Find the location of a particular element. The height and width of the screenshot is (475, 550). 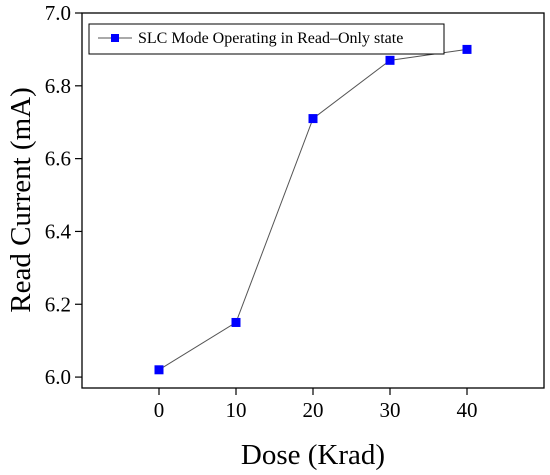

y-tick-label: 6.0 is located at coordinates (58, 377).